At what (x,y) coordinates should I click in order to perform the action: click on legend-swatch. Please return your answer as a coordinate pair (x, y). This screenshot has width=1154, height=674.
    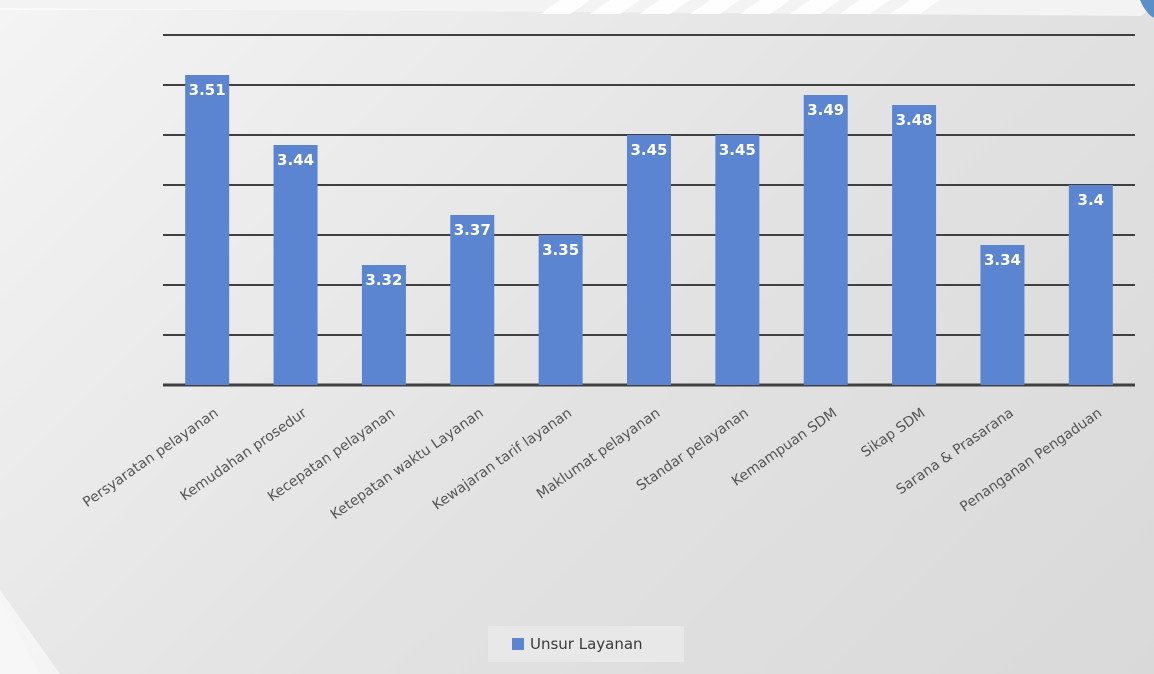
    Looking at the image, I should click on (518, 644).